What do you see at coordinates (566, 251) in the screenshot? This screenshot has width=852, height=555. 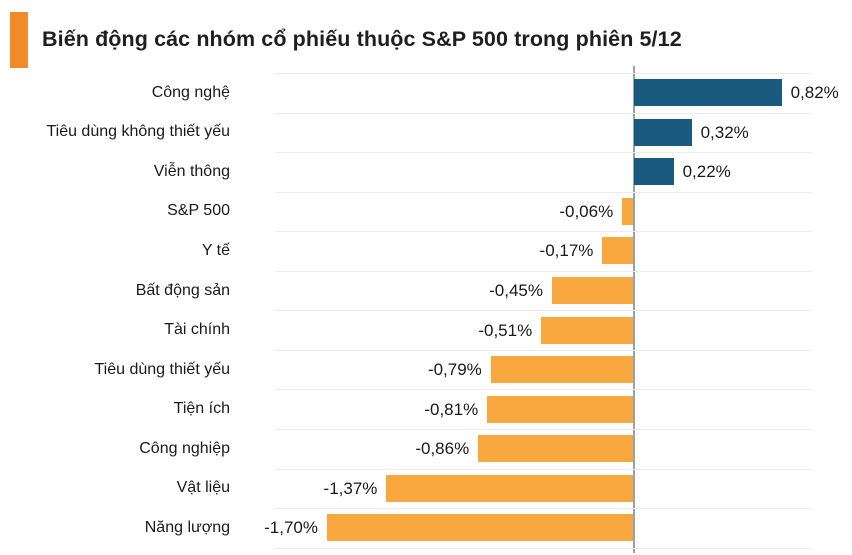 I see `value-label: -0,17%` at bounding box center [566, 251].